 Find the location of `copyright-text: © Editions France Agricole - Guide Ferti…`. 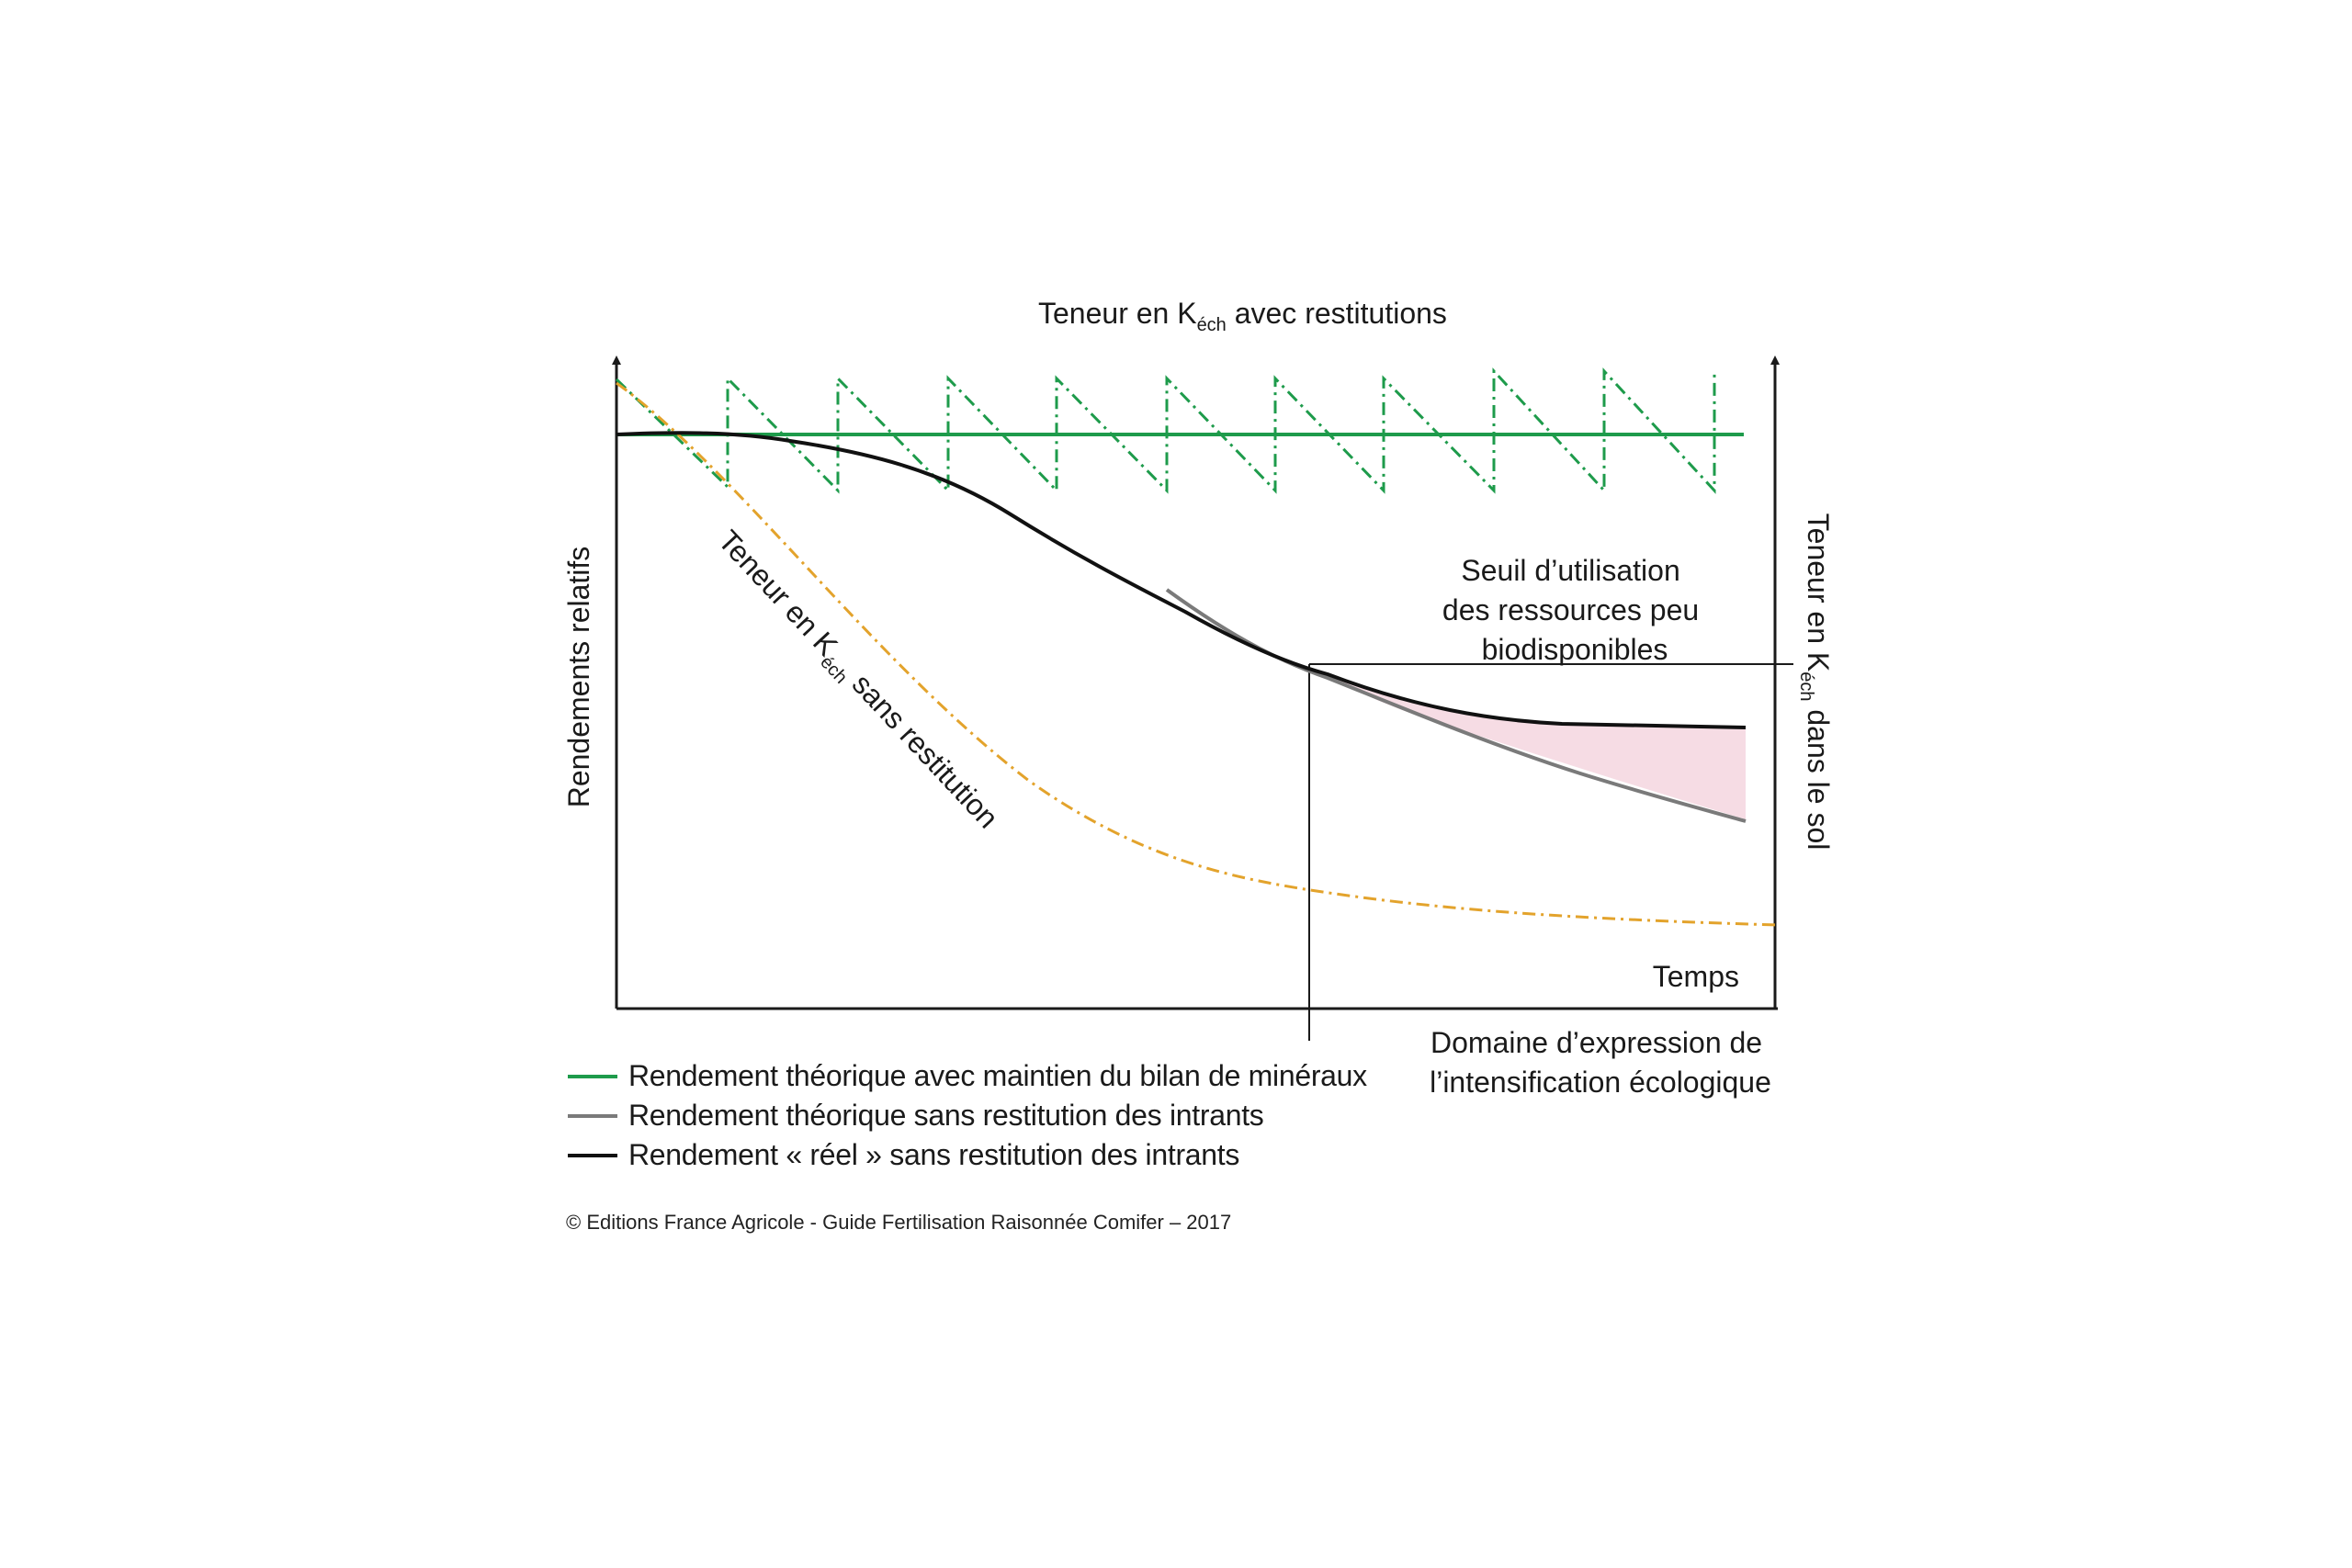

copyright-text: © Editions France Agricole - Guide Ferti… is located at coordinates (899, 1223).